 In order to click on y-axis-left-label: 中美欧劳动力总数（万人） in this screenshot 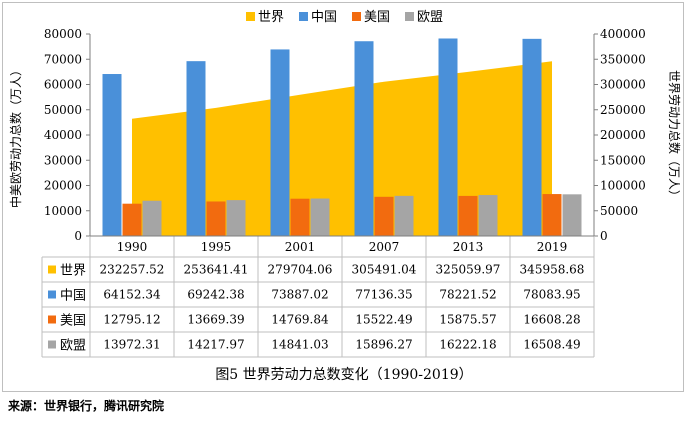, I will do `click(15, 136)`.